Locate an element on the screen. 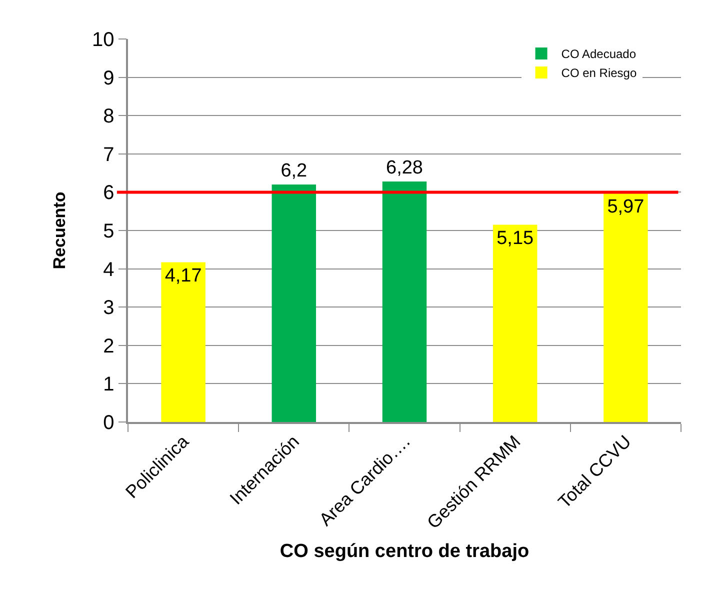  y-tick-label: 5 is located at coordinates (108, 231).